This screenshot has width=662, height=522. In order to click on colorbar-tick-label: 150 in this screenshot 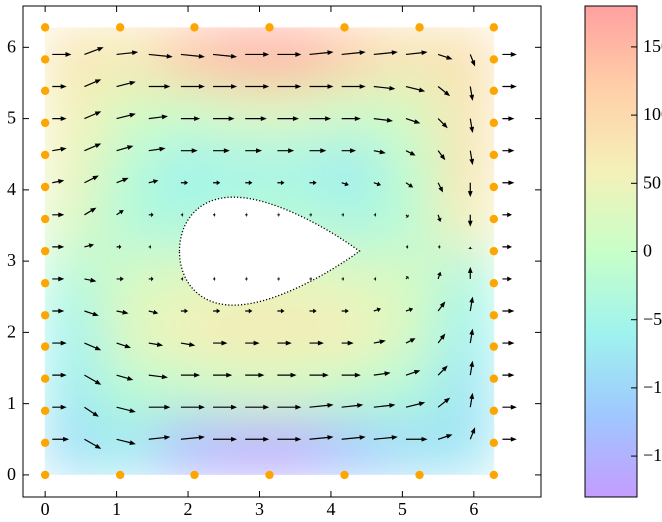, I will do `click(652, 46)`.